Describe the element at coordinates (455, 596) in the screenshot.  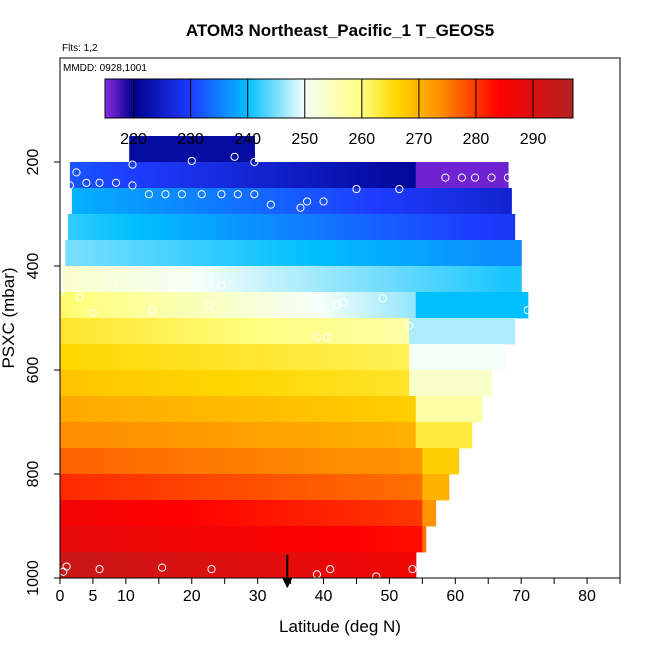
I see `x-tick-label: 60` at that location.